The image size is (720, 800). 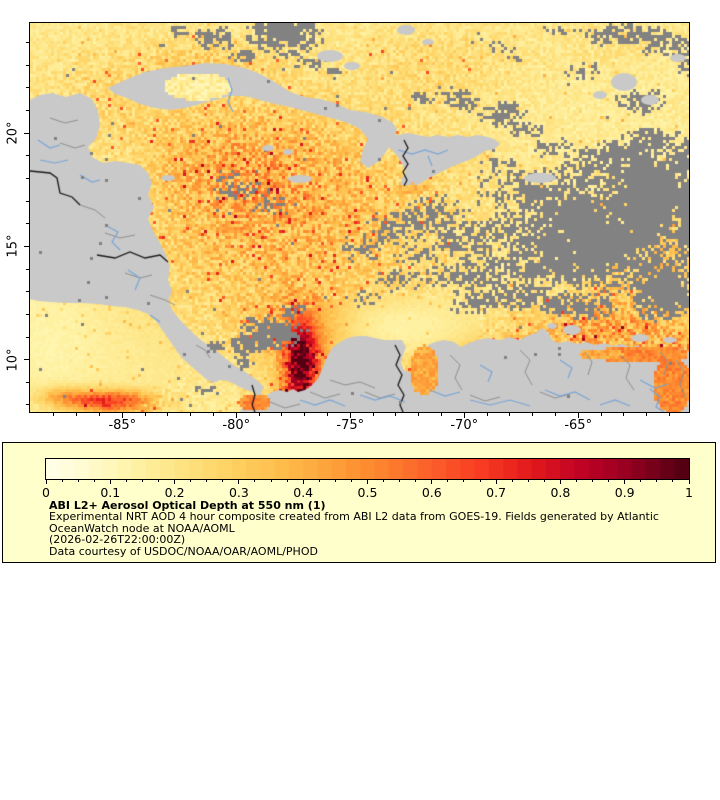 What do you see at coordinates (578, 425) in the screenshot?
I see `lon-tick-label: -65°` at bounding box center [578, 425].